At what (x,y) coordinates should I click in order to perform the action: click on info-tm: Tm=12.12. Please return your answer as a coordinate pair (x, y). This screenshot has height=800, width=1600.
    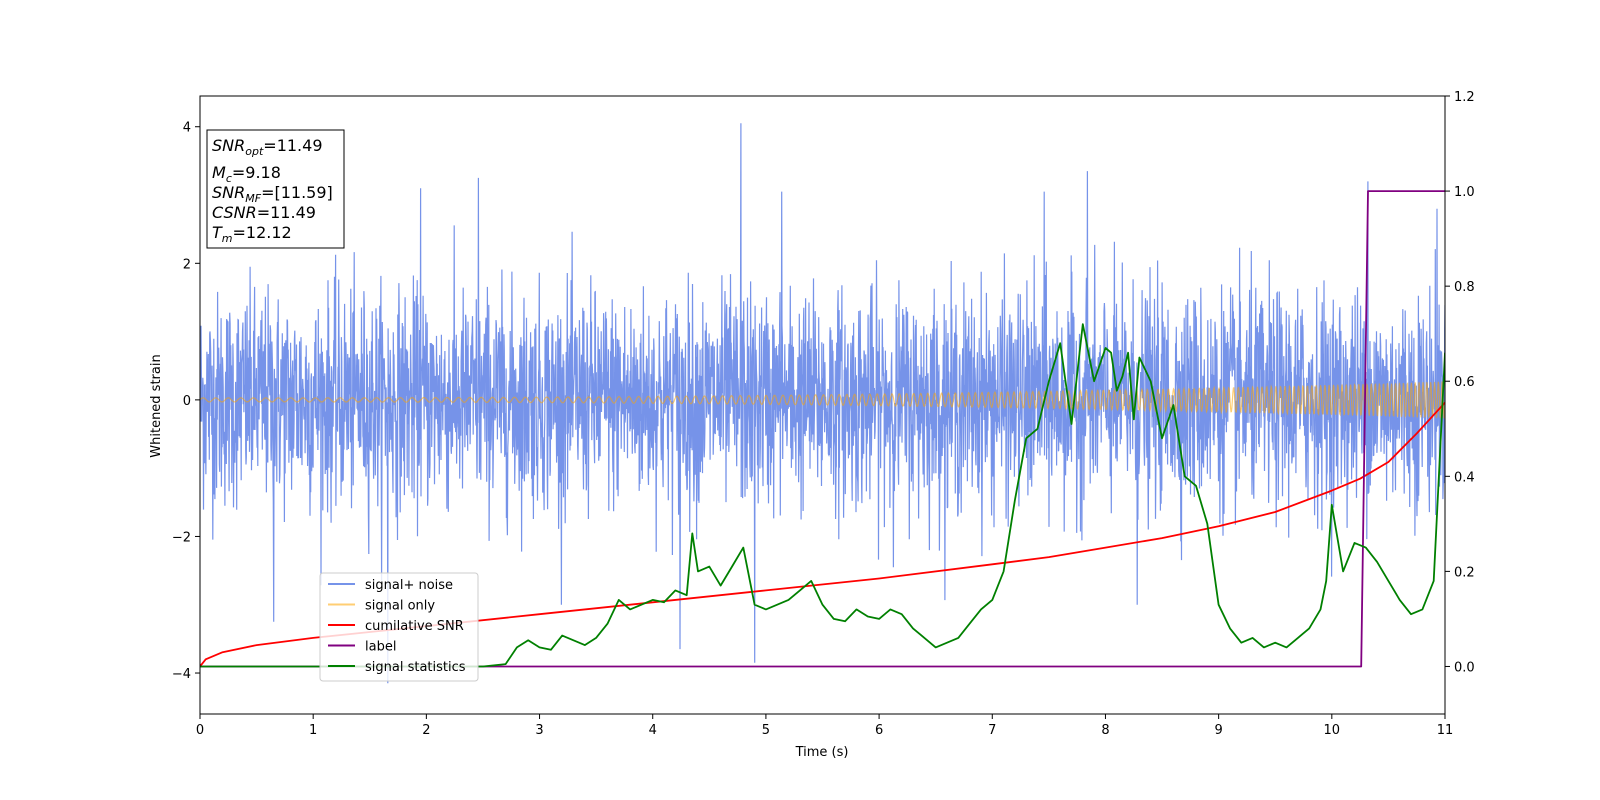
    Looking at the image, I should click on (252, 234).